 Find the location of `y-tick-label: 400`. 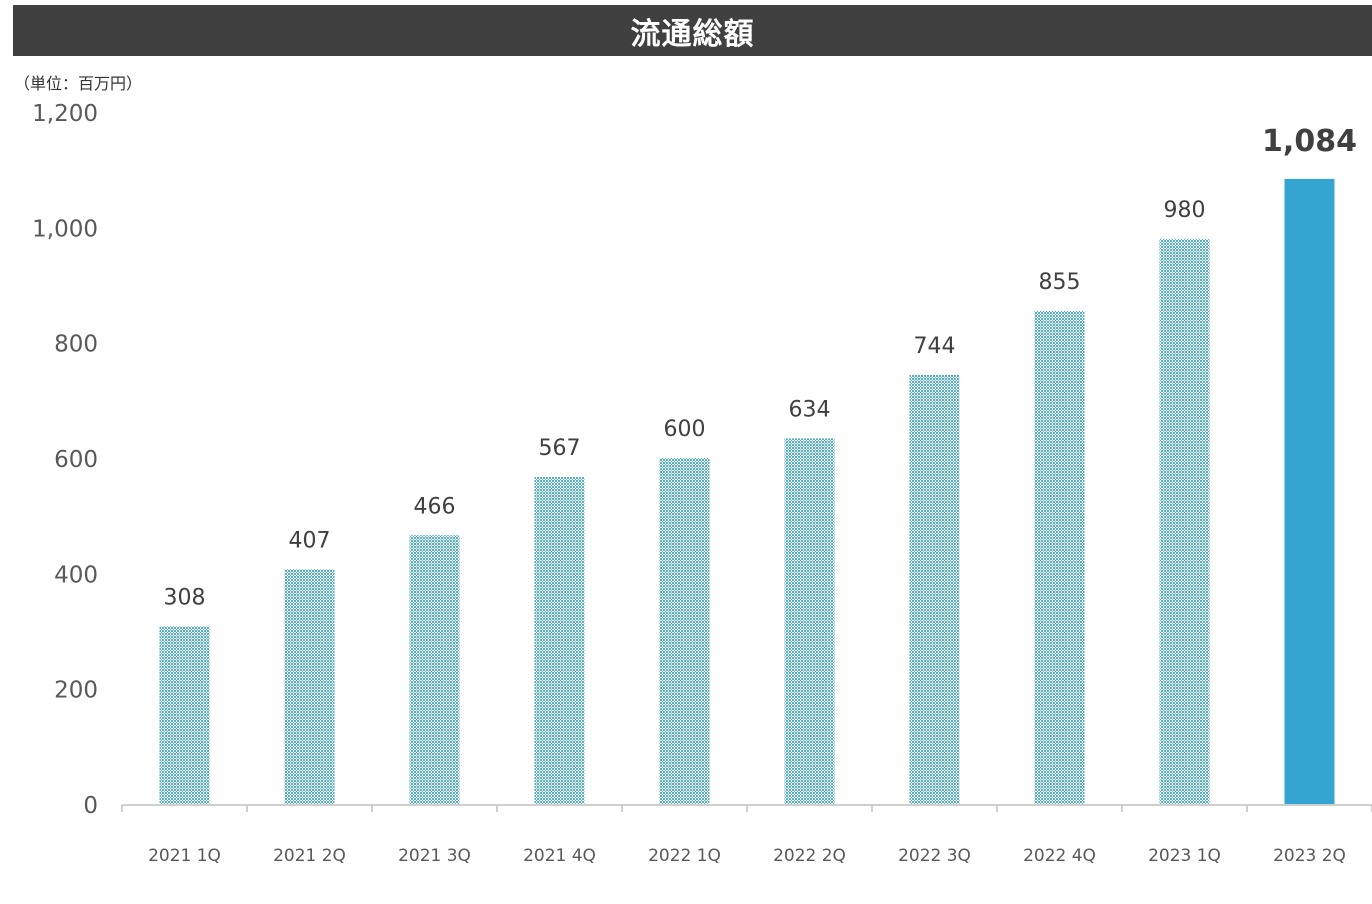

y-tick-label: 400 is located at coordinates (76, 575).